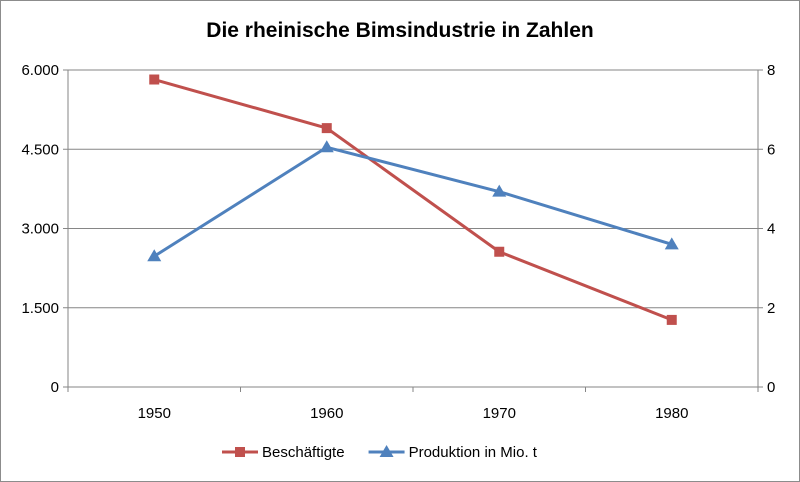 Image resolution: width=800 pixels, height=482 pixels. I want to click on x-tick-label: 1960, so click(326, 413).